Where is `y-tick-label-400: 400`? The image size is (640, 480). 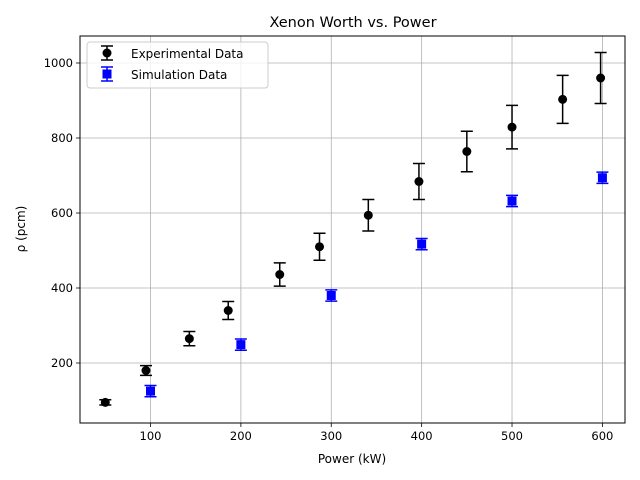
y-tick-label-400: 400 is located at coordinates (62, 288).